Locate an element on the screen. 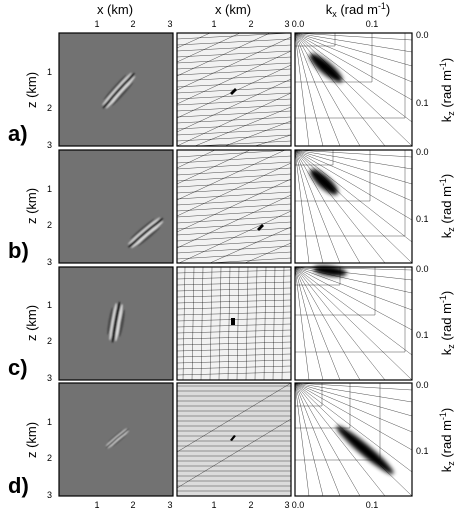 Image resolution: width=474 pixels, height=511 pixels. z-tick-c-1: 1 is located at coordinates (49, 305).